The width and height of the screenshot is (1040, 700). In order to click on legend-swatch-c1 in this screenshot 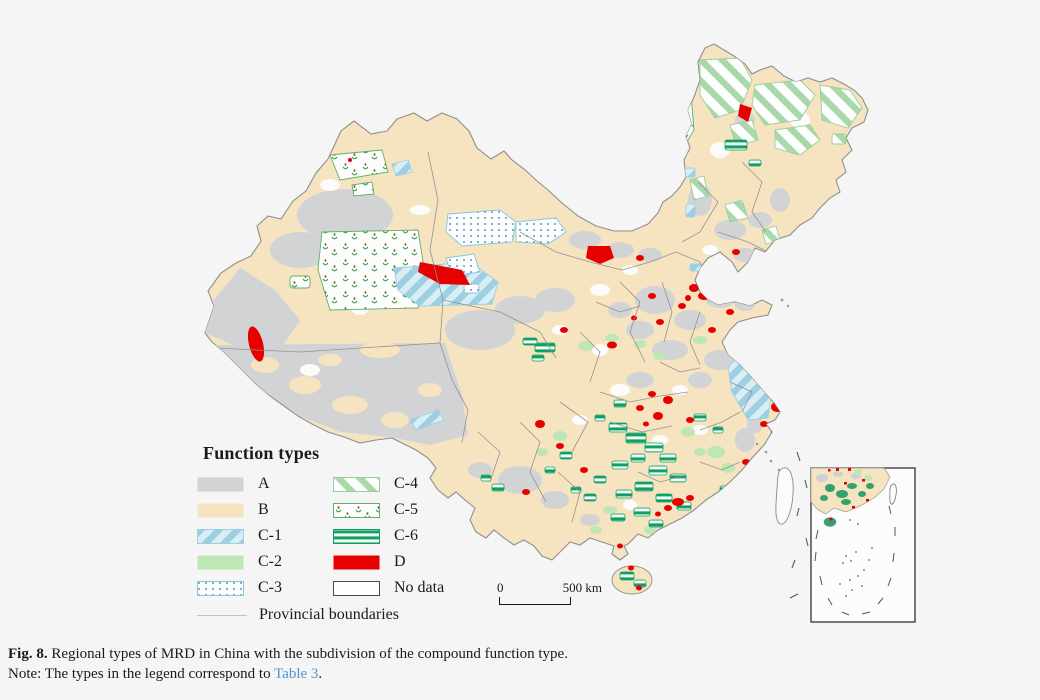, I will do `click(220, 536)`.